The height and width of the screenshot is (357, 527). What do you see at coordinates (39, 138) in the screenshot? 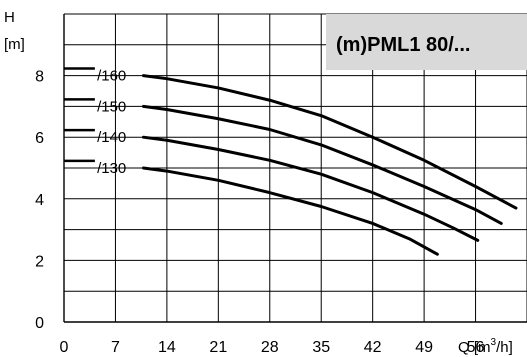
I see `y-tick-label: 6` at bounding box center [39, 138].